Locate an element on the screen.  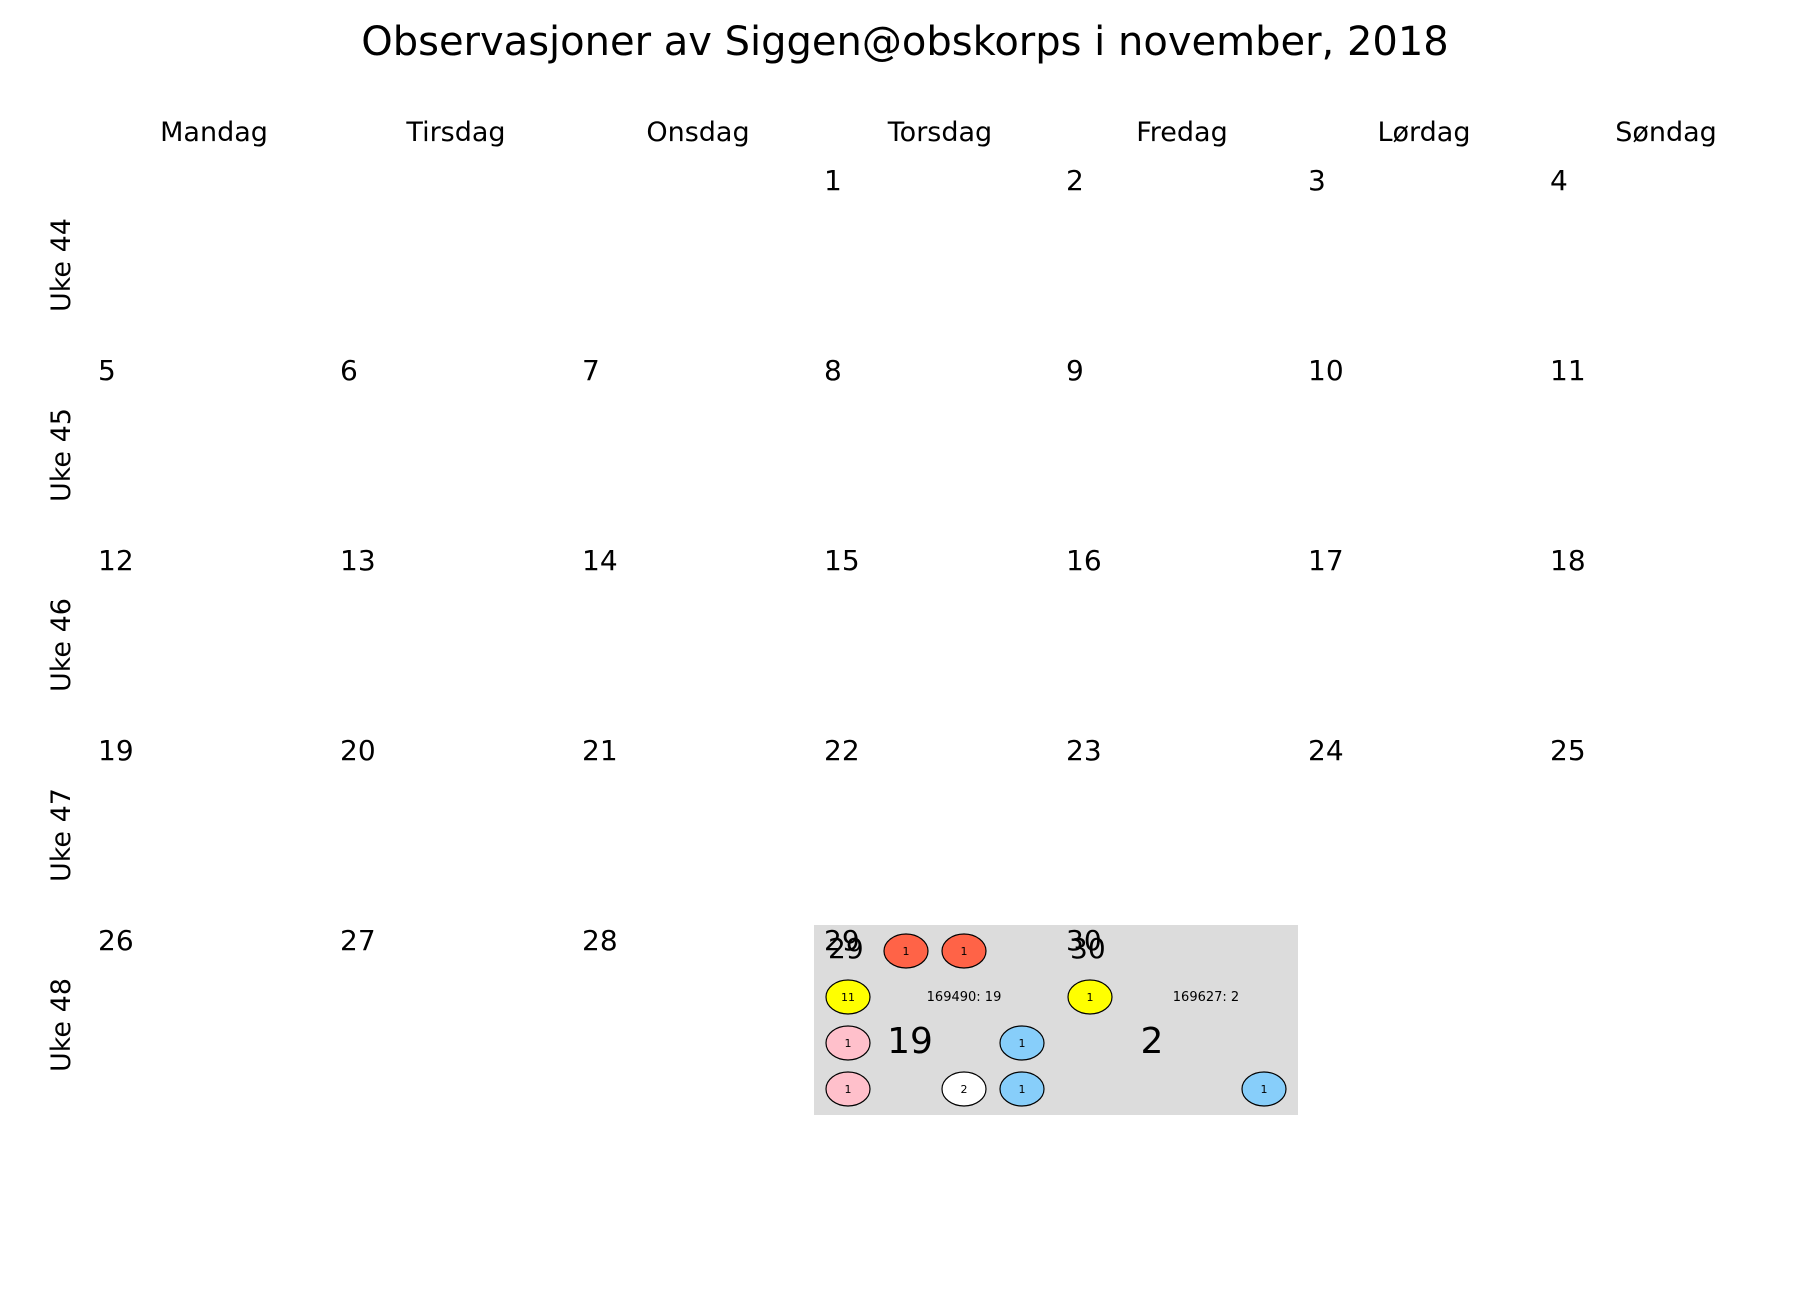
day-number: 23 is located at coordinates (1084, 750).